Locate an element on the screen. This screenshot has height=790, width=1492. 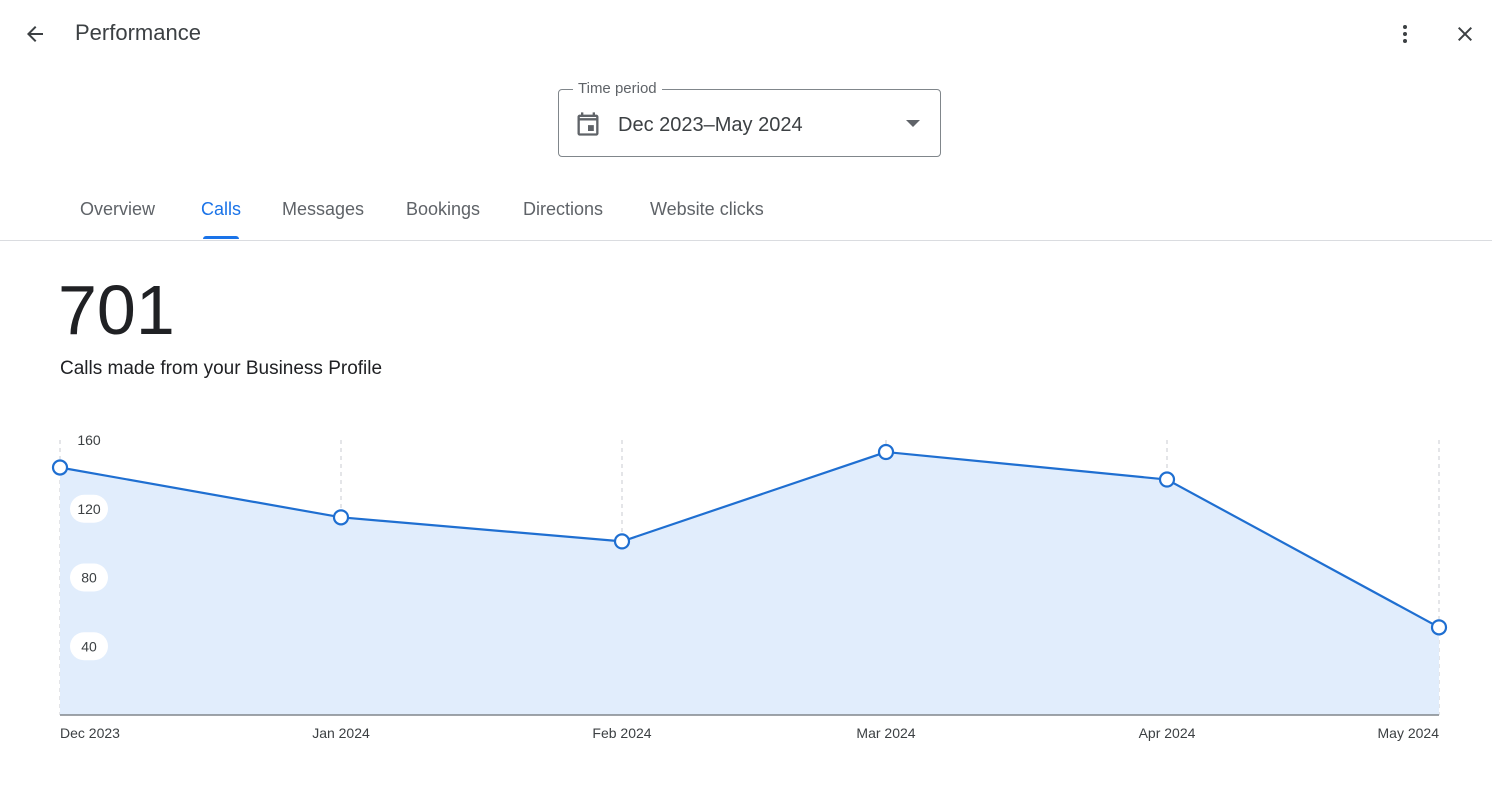
tab-label: Calls is located at coordinates (221, 209).